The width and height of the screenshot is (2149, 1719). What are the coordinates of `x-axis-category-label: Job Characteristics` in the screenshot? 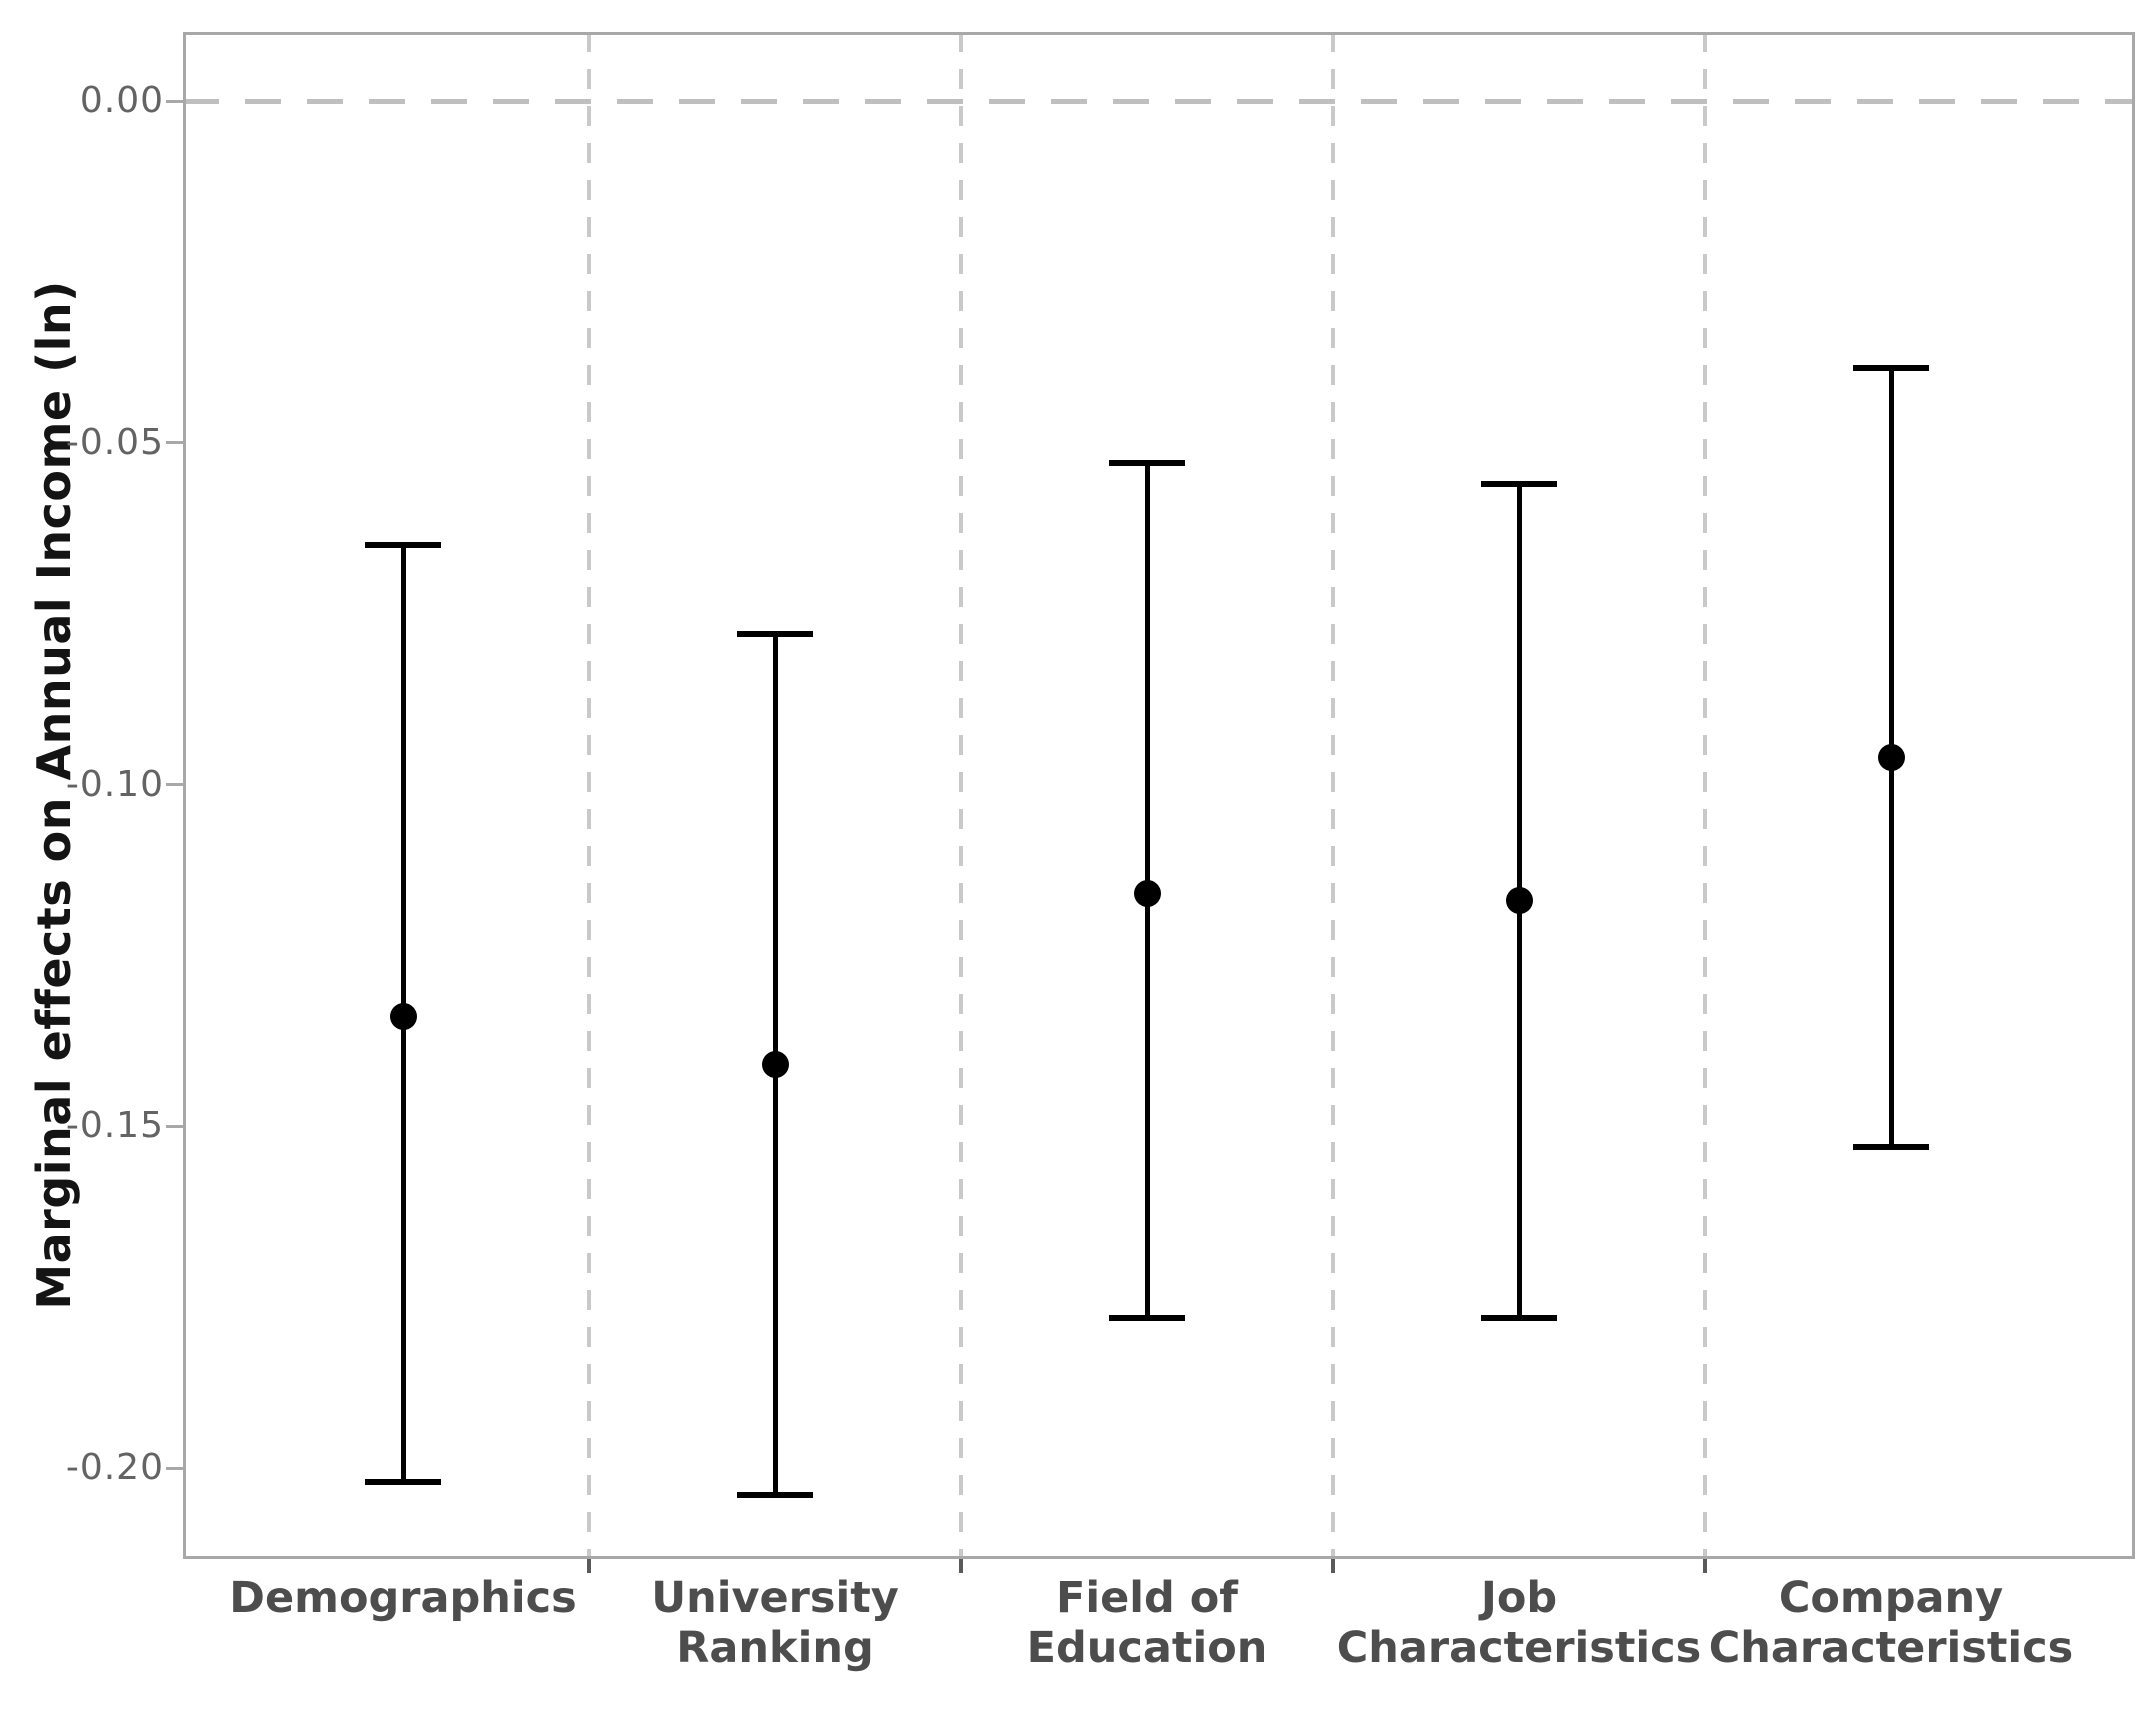 It's located at (1519, 1623).